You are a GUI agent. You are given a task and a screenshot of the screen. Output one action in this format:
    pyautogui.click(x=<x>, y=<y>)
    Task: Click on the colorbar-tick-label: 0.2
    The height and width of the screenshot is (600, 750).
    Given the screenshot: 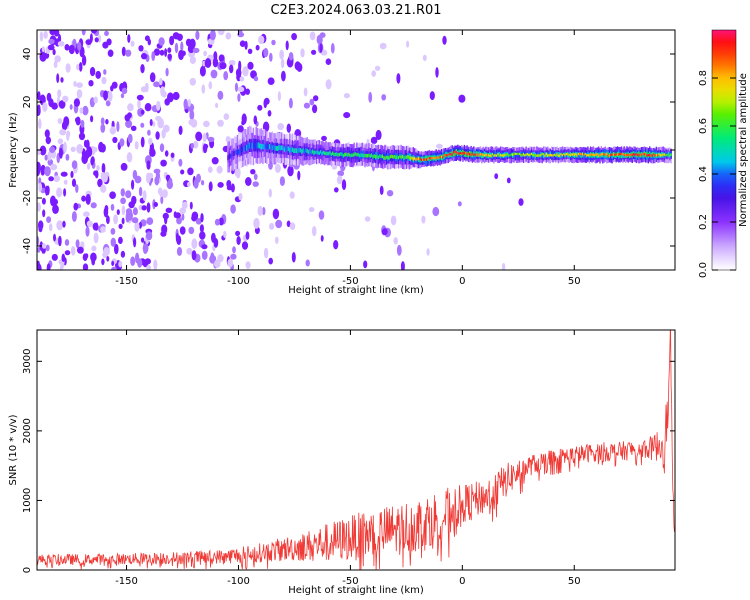 What is the action you would take?
    pyautogui.click(x=703, y=222)
    